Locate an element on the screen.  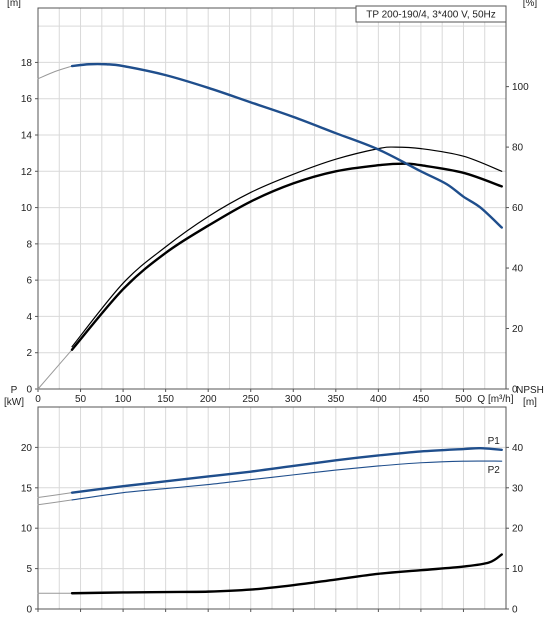
y2-axis-unit: [%] is located at coordinates (530, 4).